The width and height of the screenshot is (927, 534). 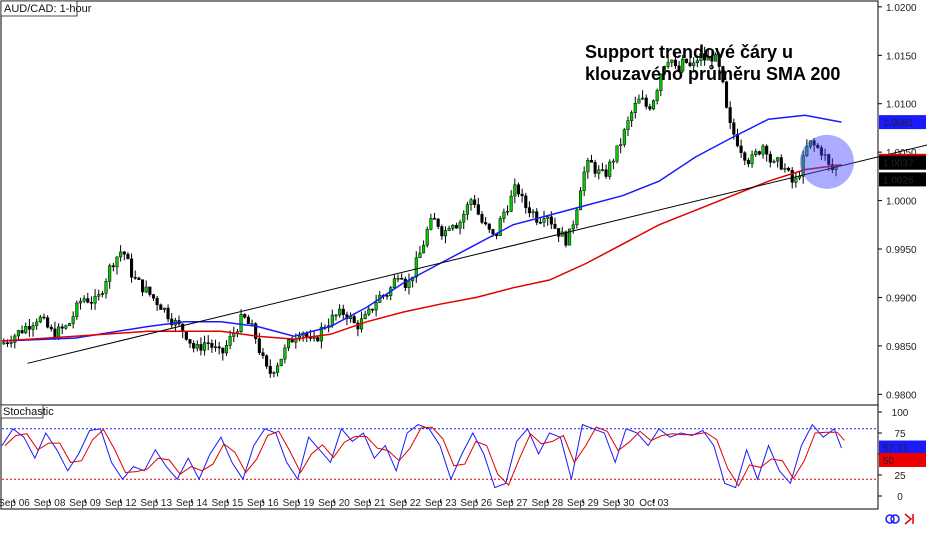 I want to click on price-tick-label: 1.0200, so click(x=901, y=8).